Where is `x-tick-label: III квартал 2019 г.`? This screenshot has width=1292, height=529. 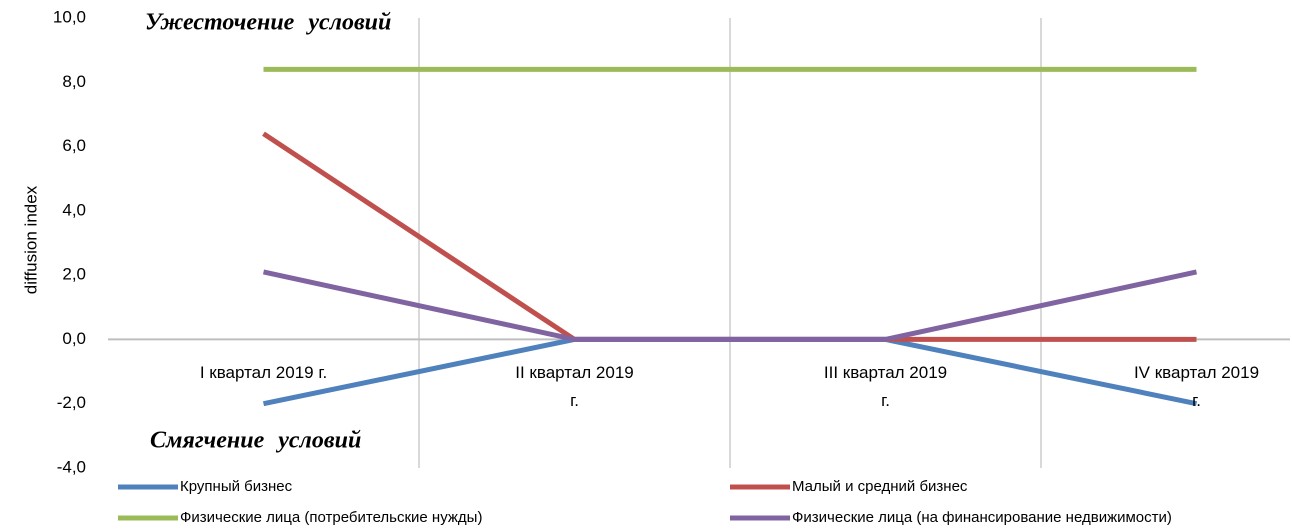
x-tick-label: III квартал 2019 г. is located at coordinates (885, 387).